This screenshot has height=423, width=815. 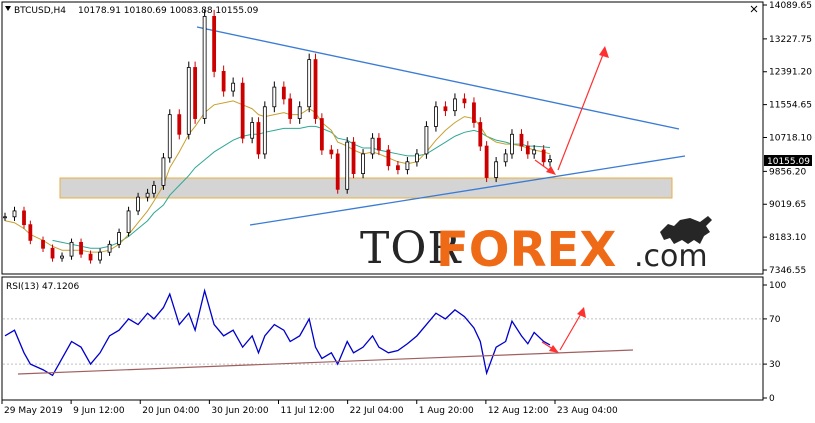 I want to click on triangle-icon, so click(x=8, y=8).